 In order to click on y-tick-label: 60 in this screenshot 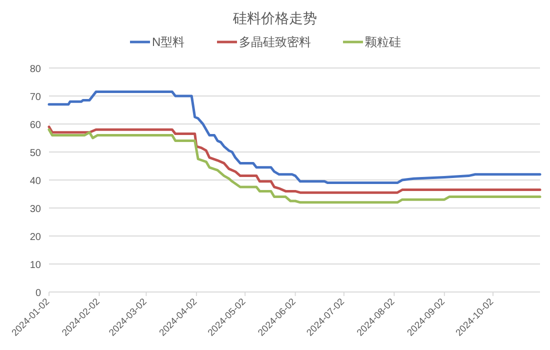, I will do `click(36, 125)`.